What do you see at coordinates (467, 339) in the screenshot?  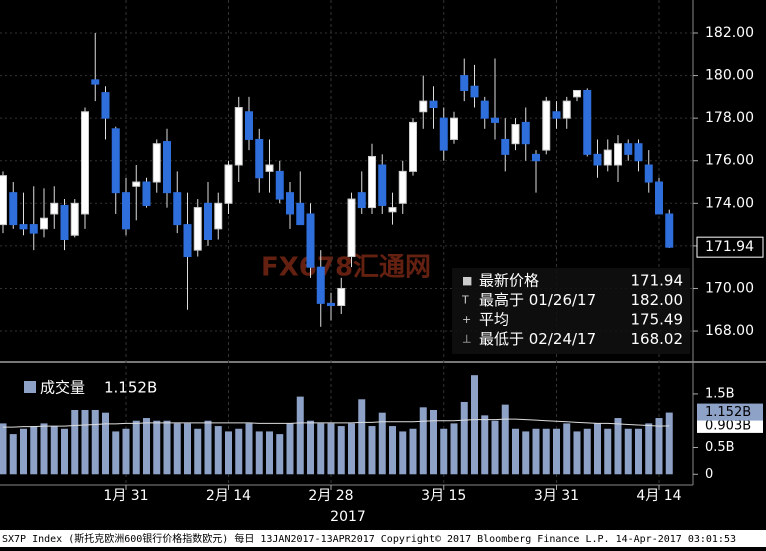 I see `legend-symbol: ⊥` at bounding box center [467, 339].